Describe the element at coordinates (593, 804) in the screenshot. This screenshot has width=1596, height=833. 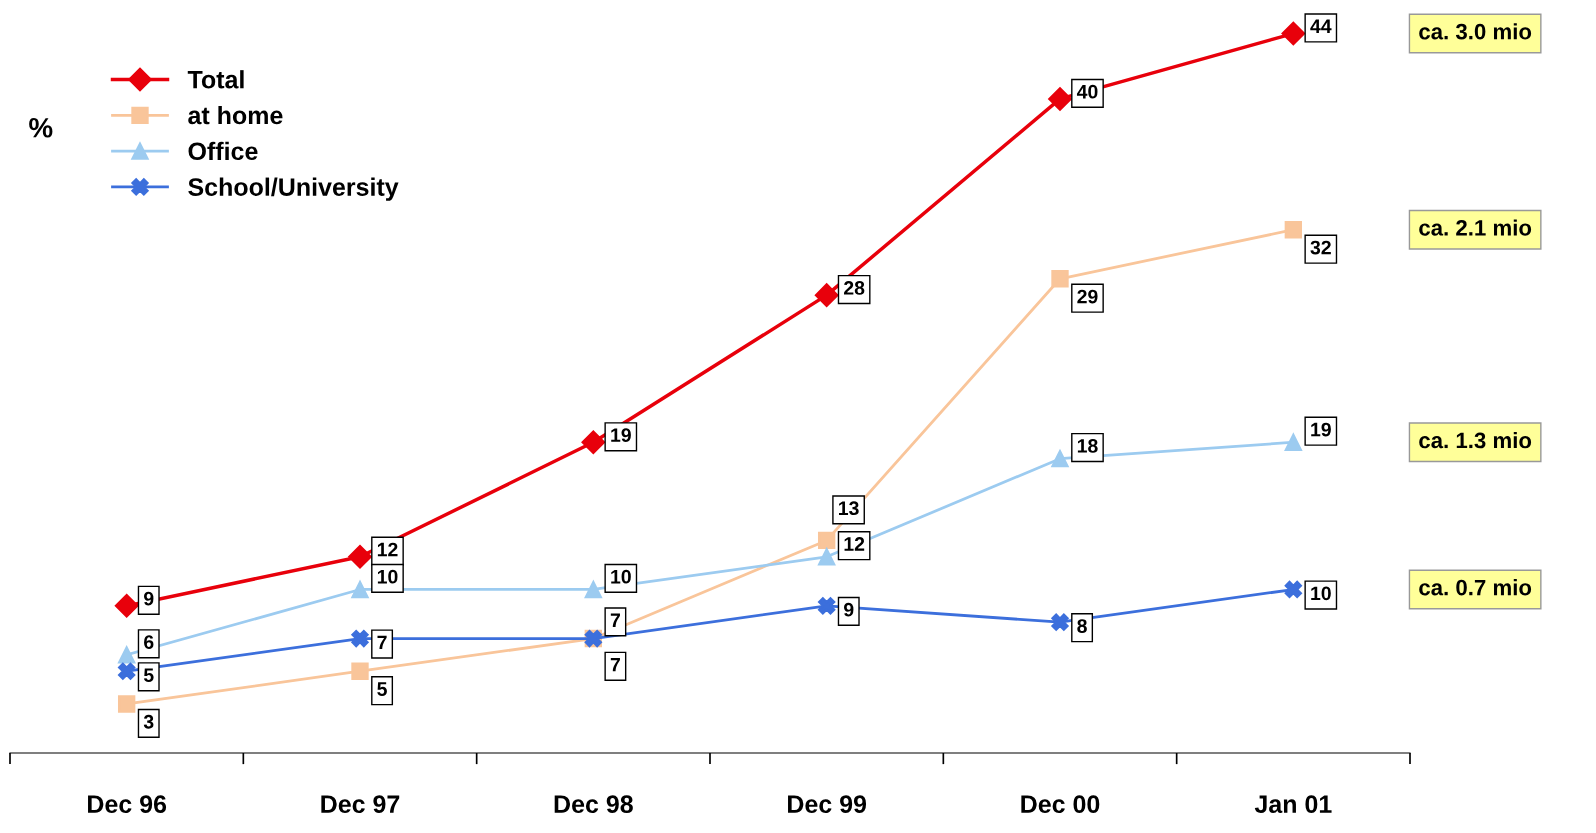
I see `x-tick-label: Dec 98` at that location.